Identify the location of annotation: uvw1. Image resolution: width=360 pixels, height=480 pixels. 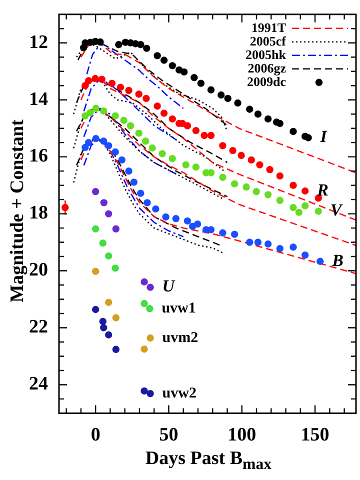
(179, 308).